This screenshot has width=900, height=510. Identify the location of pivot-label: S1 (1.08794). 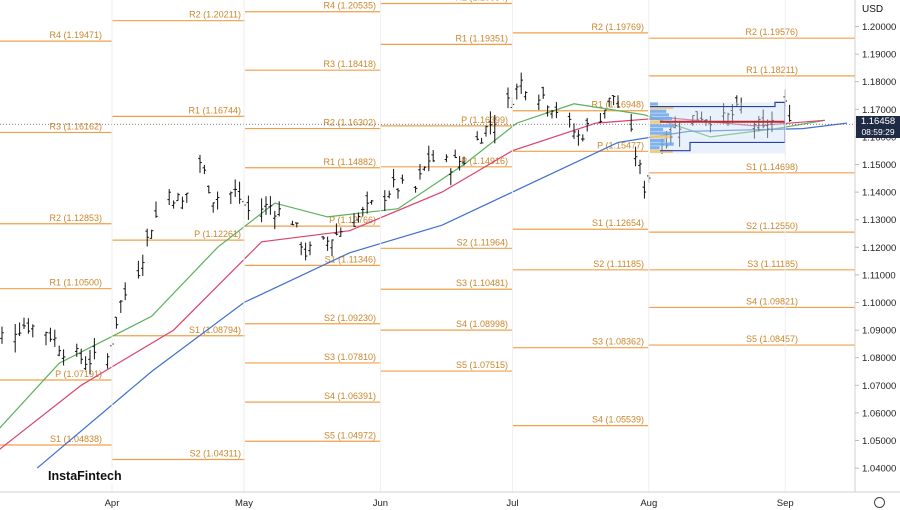
(215, 330).